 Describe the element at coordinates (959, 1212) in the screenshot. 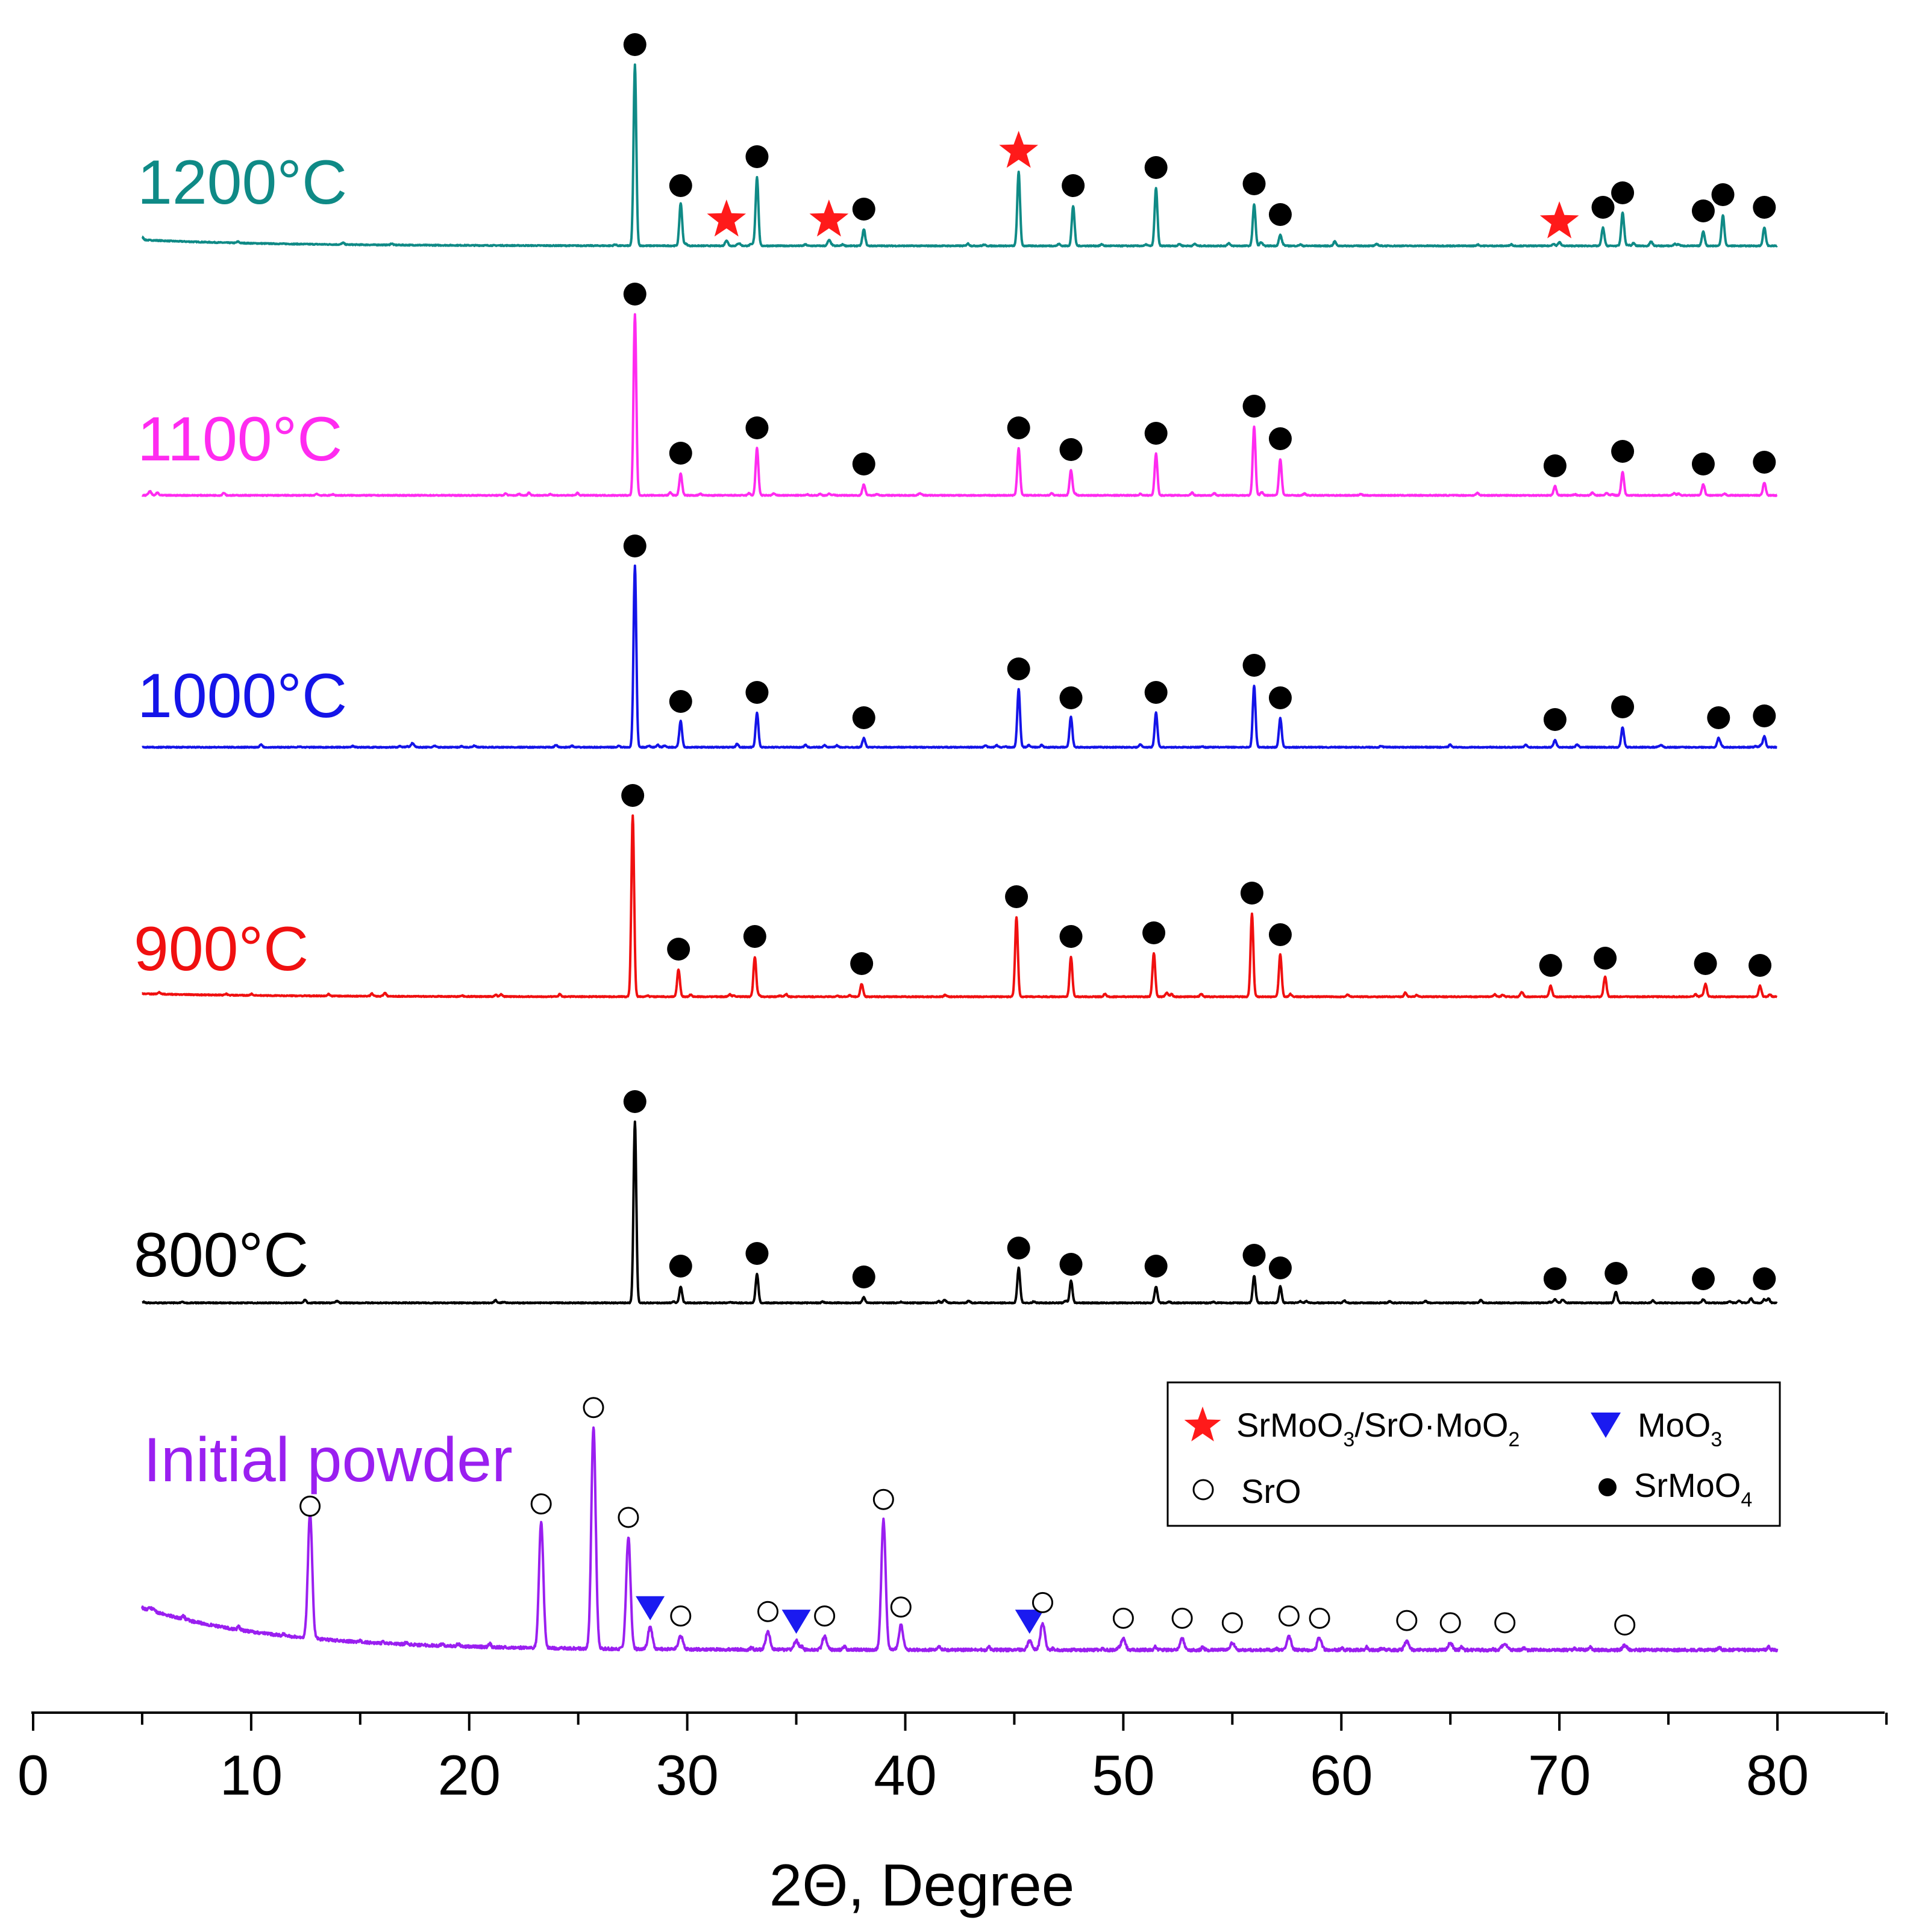

I see `series-line-s800` at that location.